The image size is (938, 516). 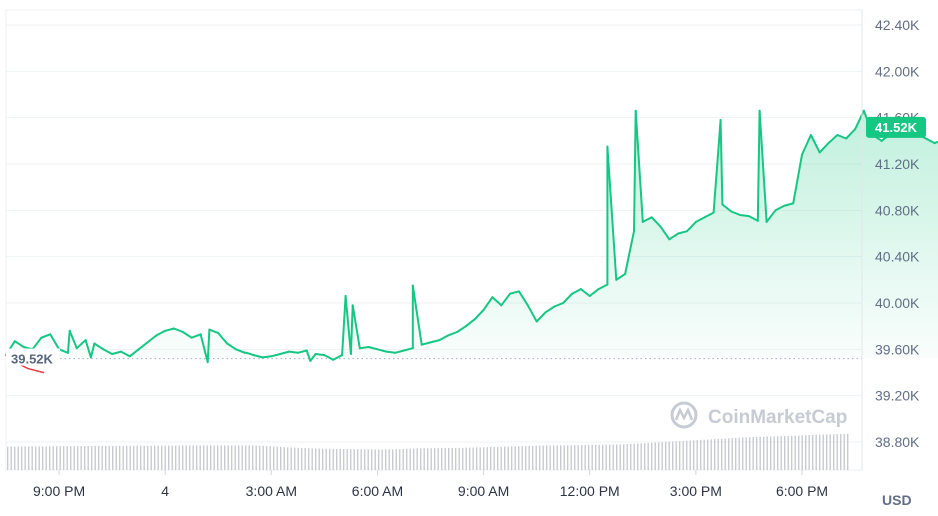 I want to click on reference-label-bg, so click(x=33, y=357).